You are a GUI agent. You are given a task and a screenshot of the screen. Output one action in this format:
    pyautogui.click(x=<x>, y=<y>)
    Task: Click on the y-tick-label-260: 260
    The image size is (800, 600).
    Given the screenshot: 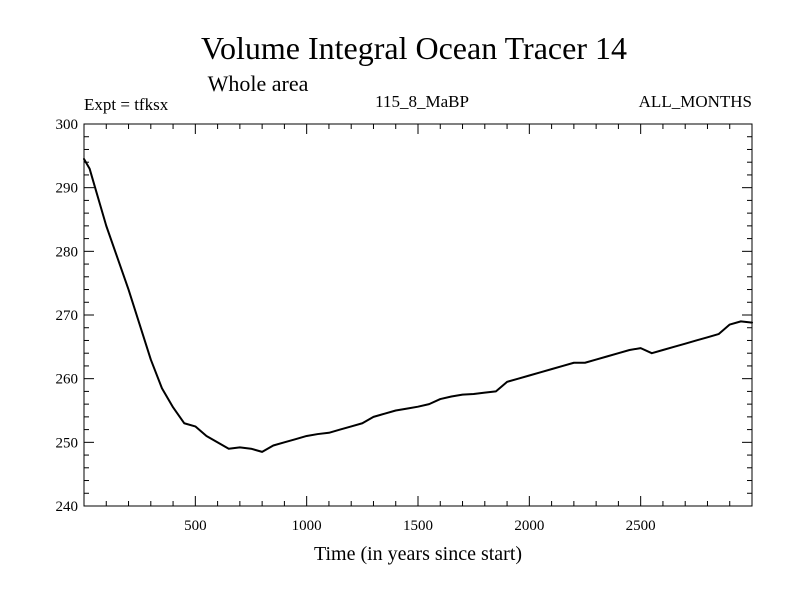 What is the action you would take?
    pyautogui.click(x=67, y=380)
    